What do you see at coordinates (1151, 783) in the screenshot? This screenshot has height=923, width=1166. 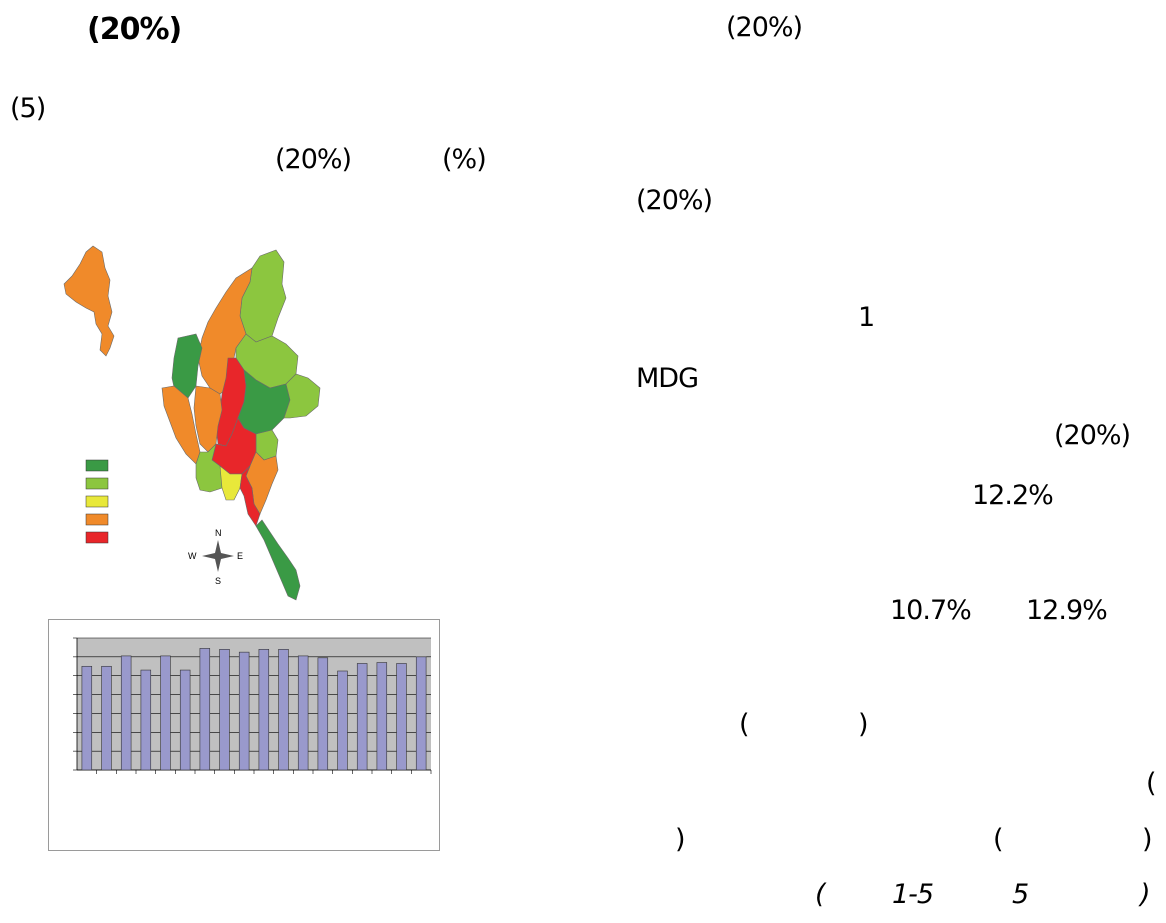 I see `paren-open-2: (` at bounding box center [1151, 783].